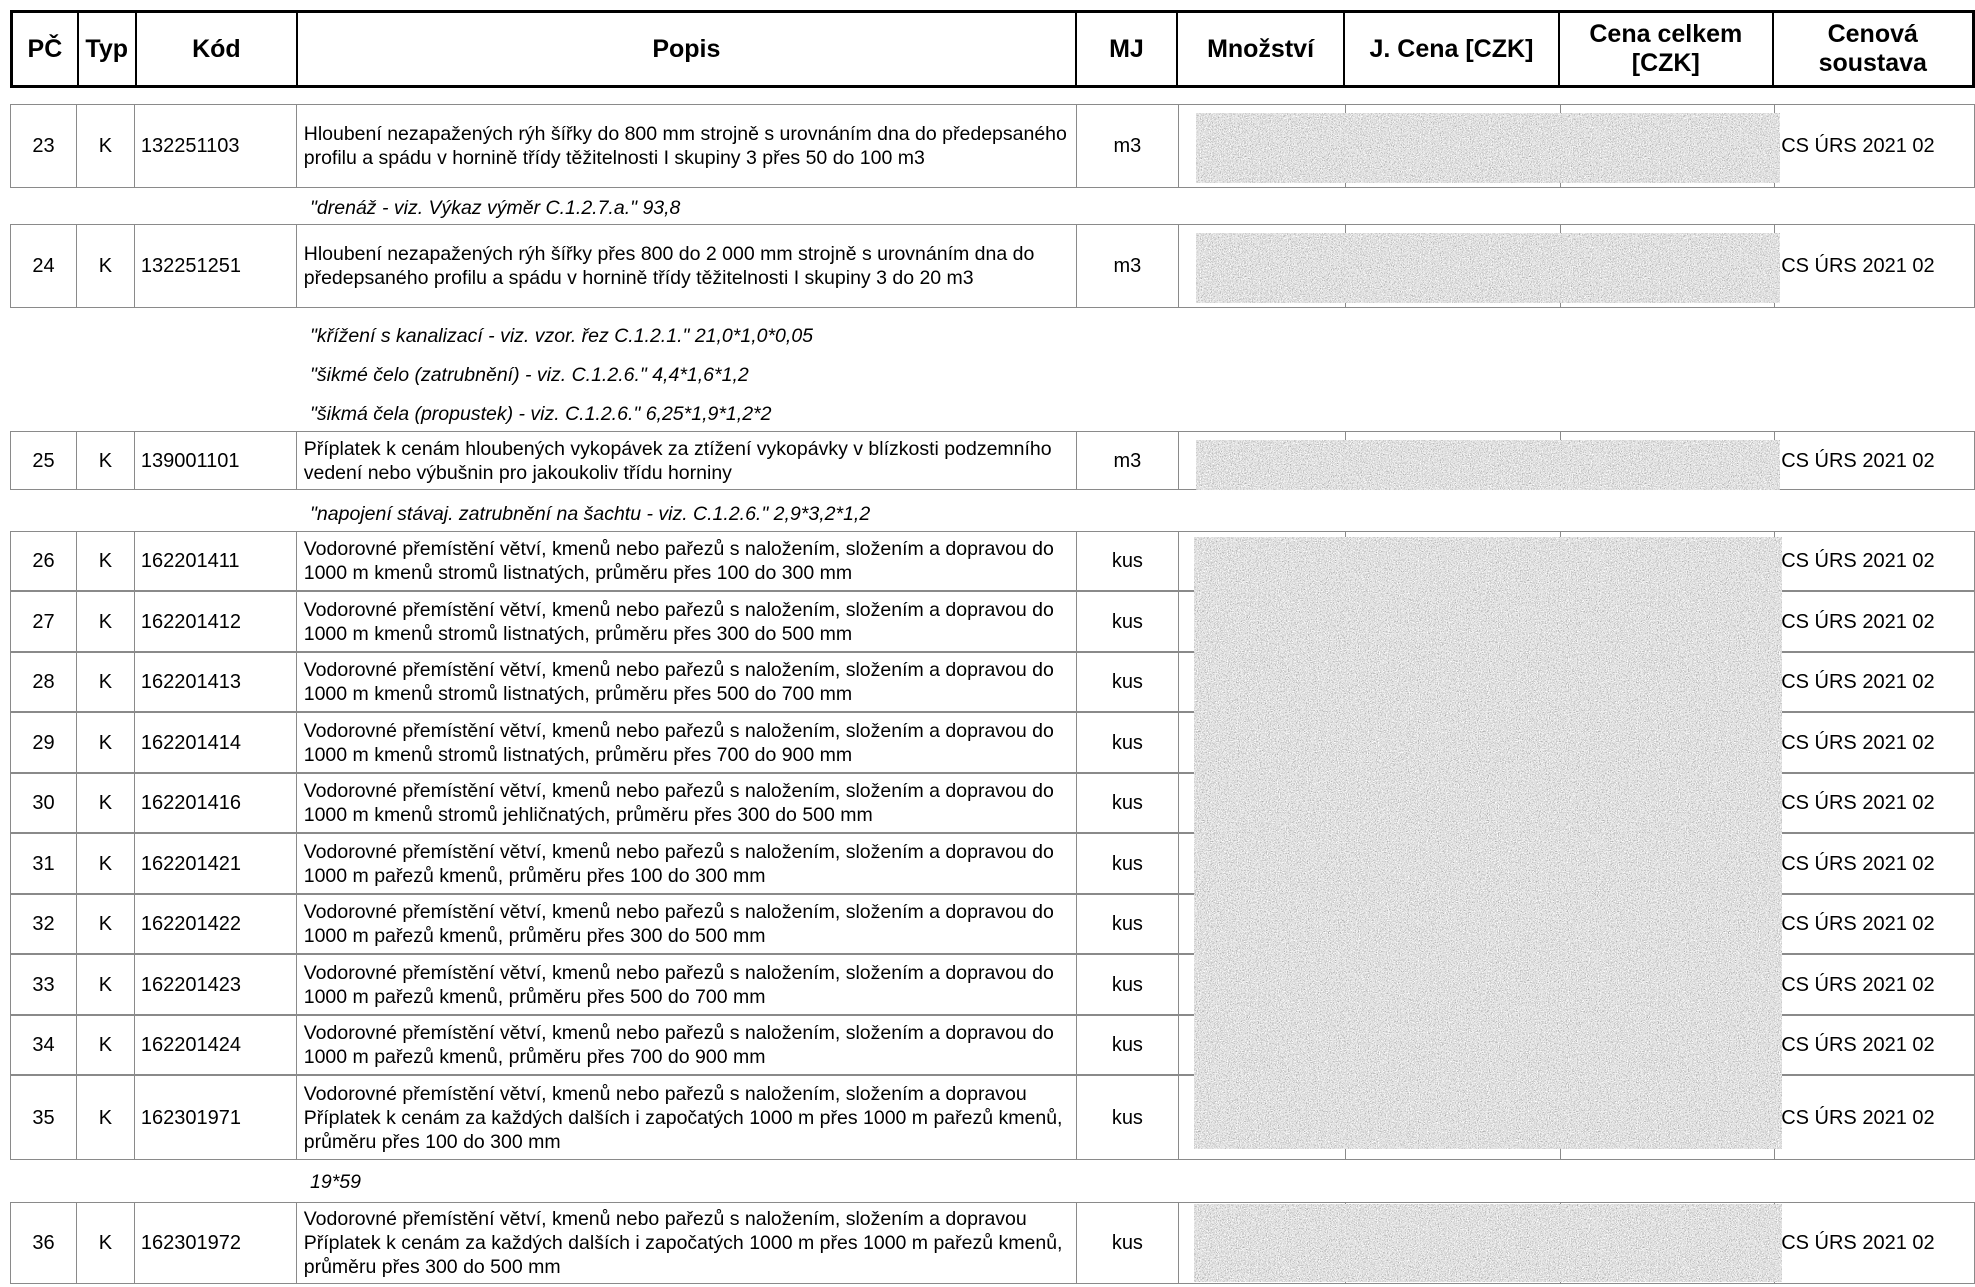  I want to click on header-cena-celkem: Cena celkem [CZK], so click(1667, 49).